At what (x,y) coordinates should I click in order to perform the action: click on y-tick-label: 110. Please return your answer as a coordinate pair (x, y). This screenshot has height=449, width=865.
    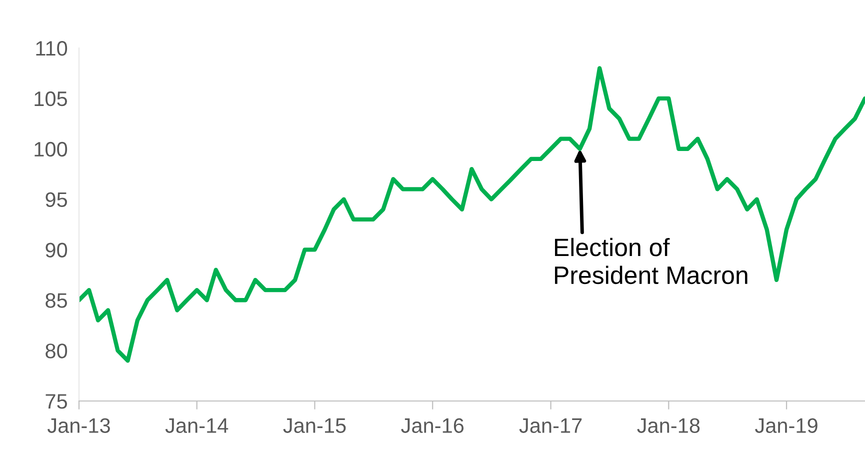
    Looking at the image, I should click on (52, 48).